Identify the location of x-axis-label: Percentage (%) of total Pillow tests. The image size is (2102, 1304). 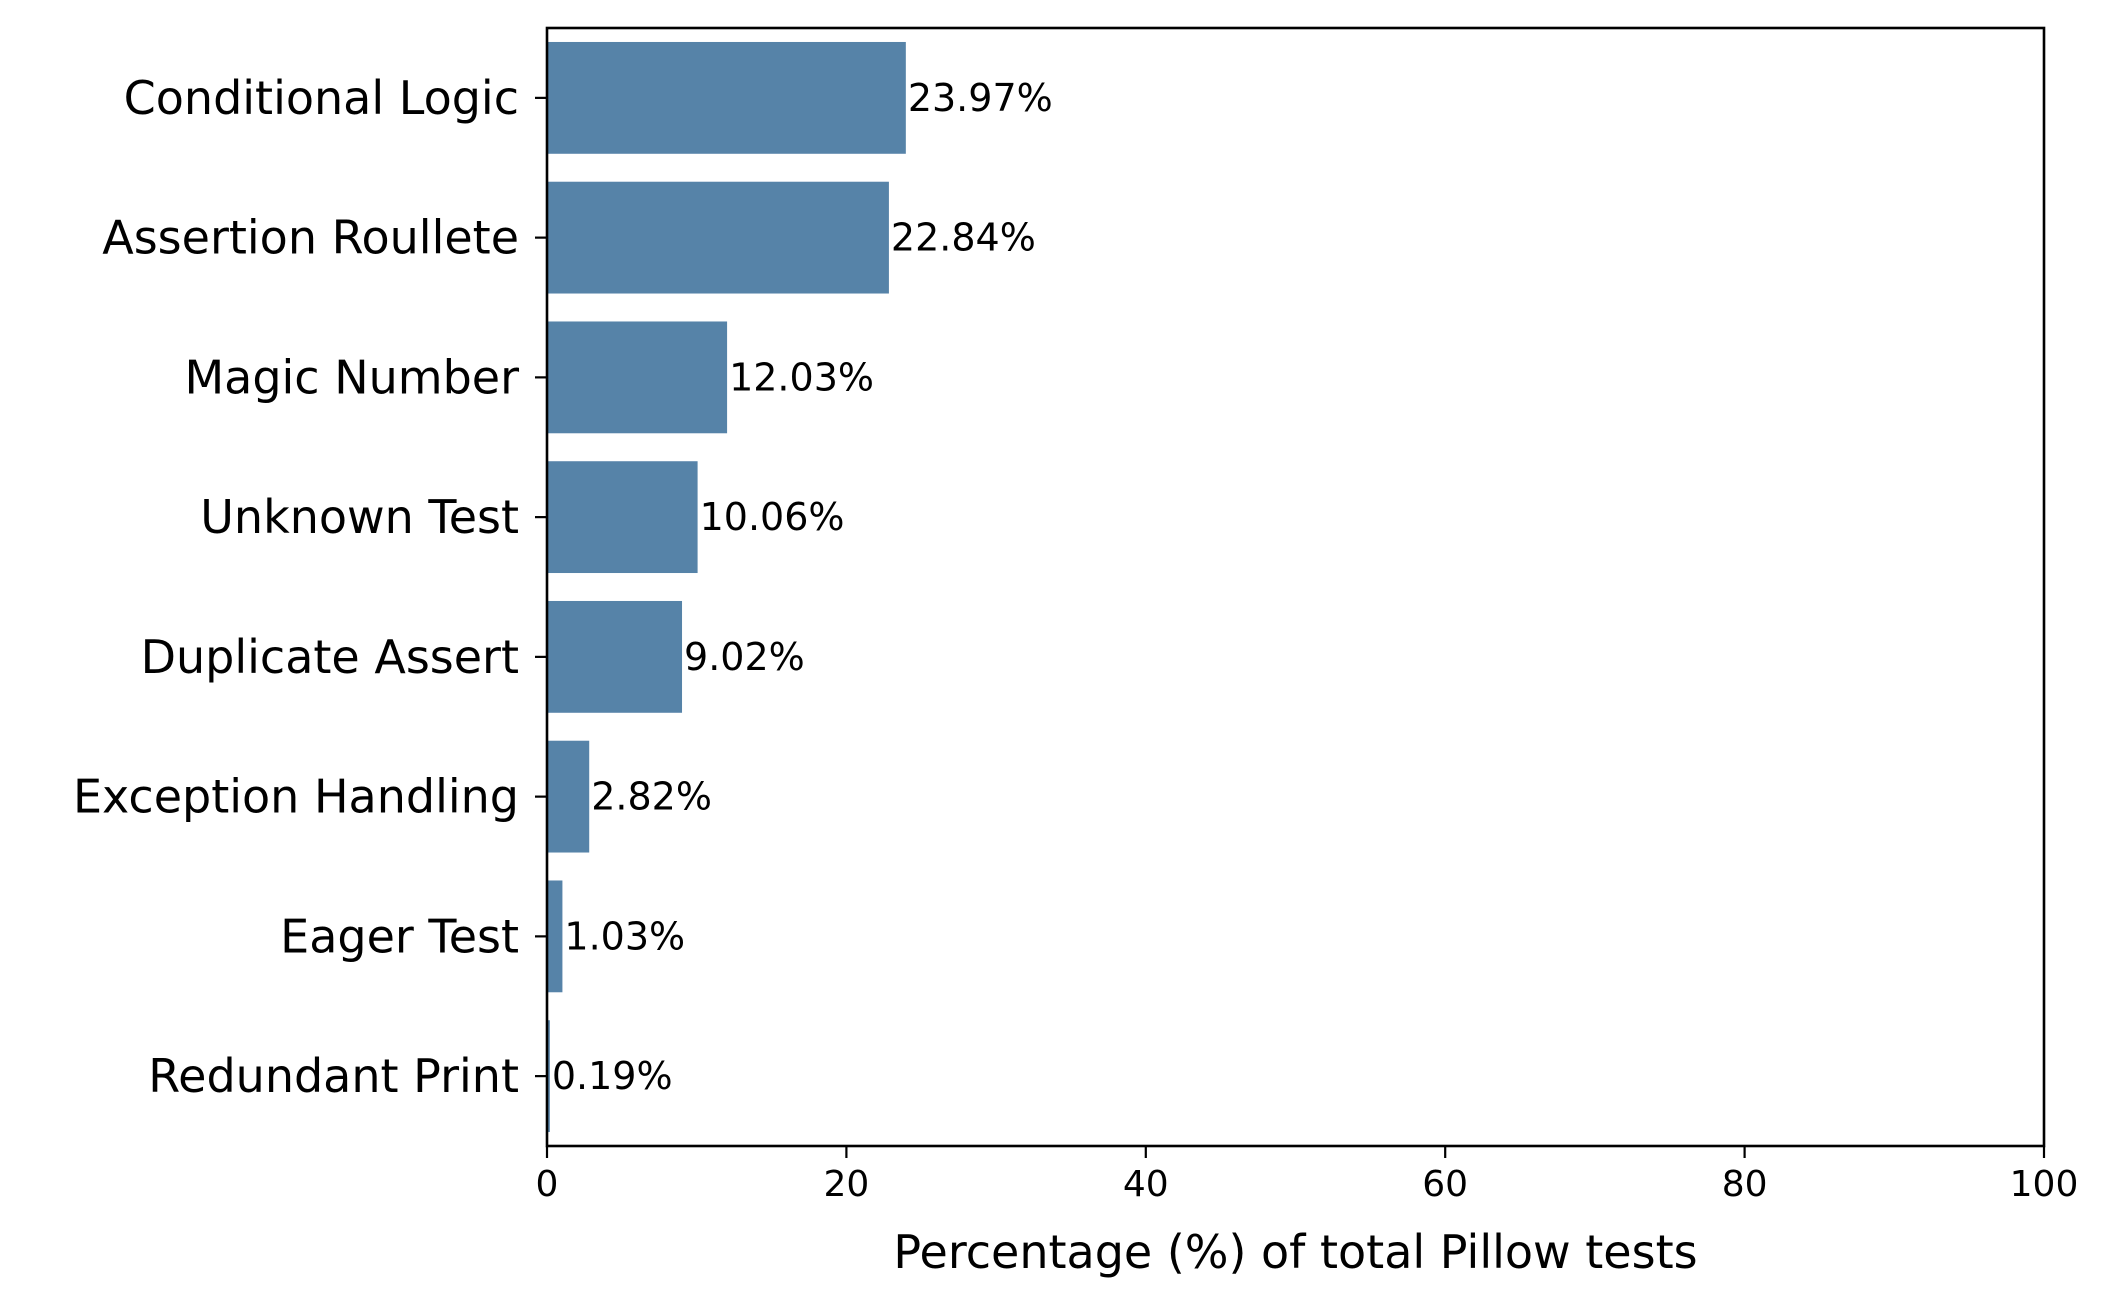
(1295, 1252).